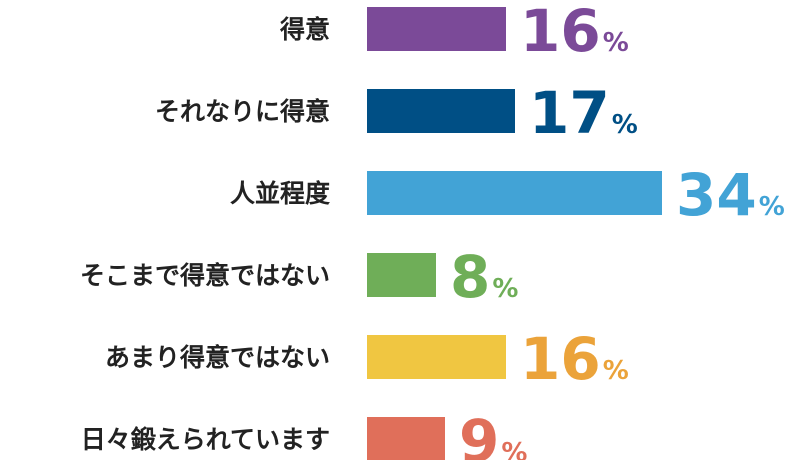  Describe the element at coordinates (716, 195) in the screenshot. I see `value-number: 34` at that location.